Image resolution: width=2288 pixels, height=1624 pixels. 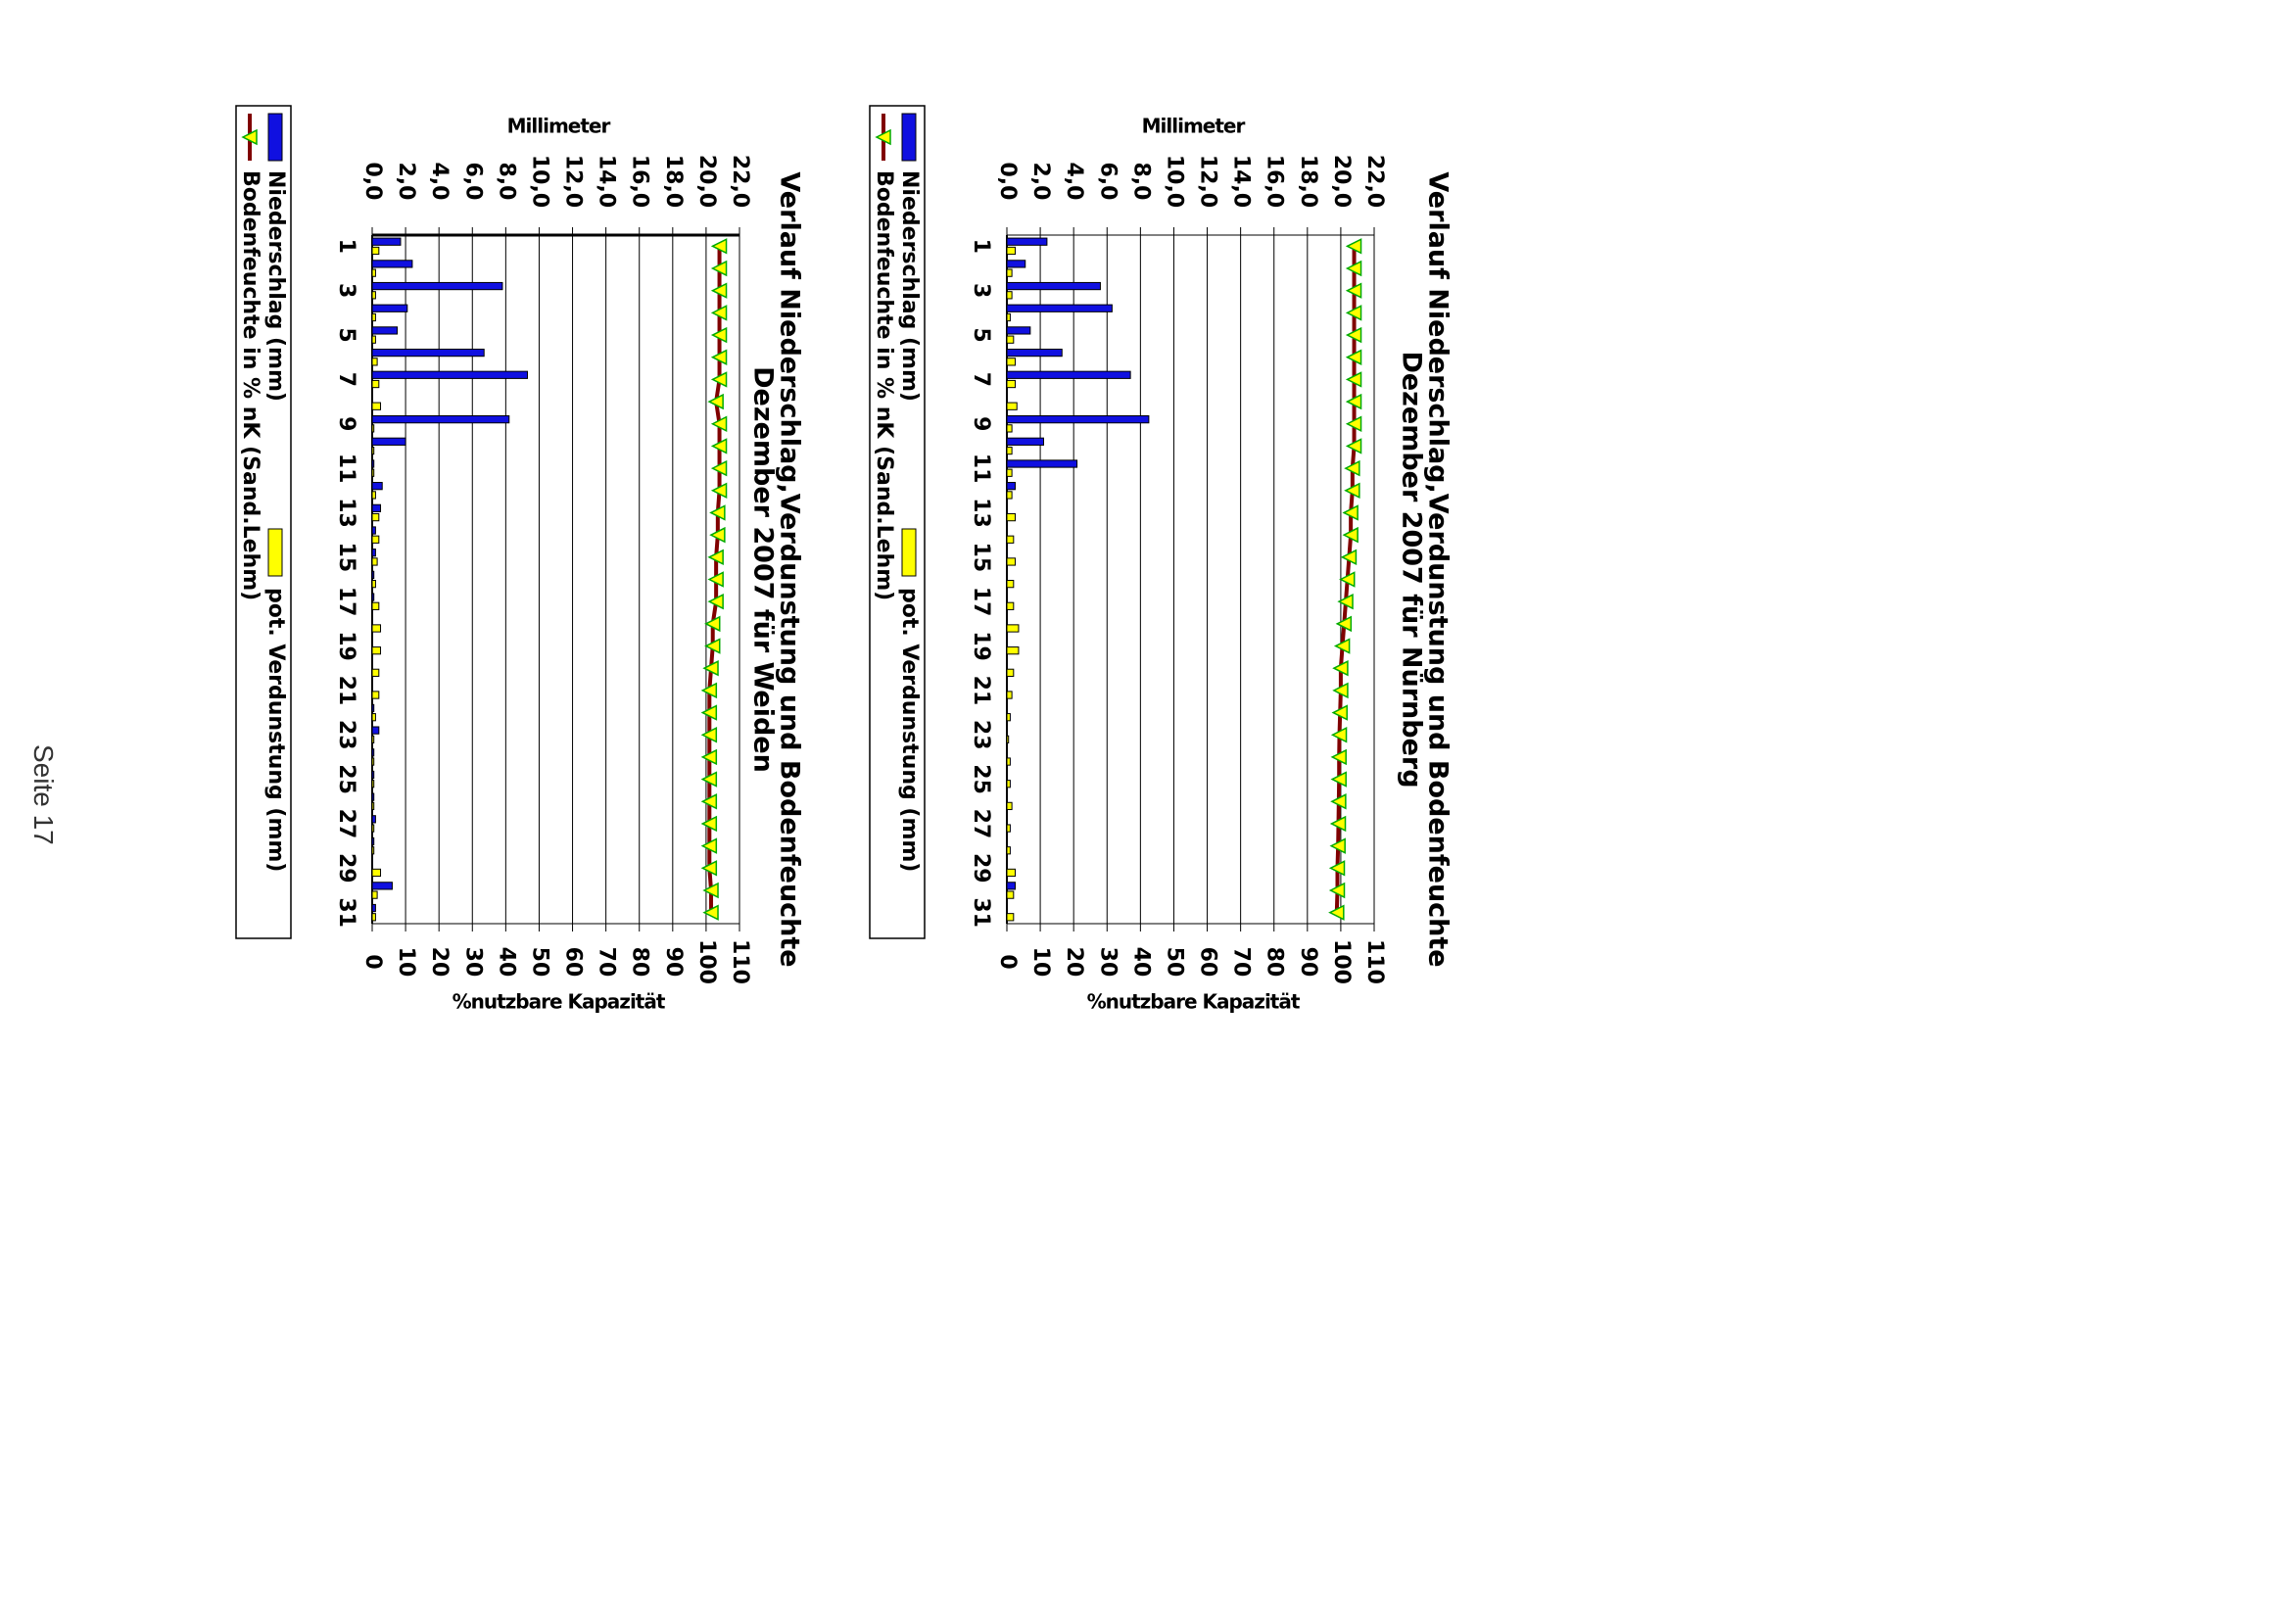 I want to click on y-tick-label: 8,0, so click(x=1140, y=182).